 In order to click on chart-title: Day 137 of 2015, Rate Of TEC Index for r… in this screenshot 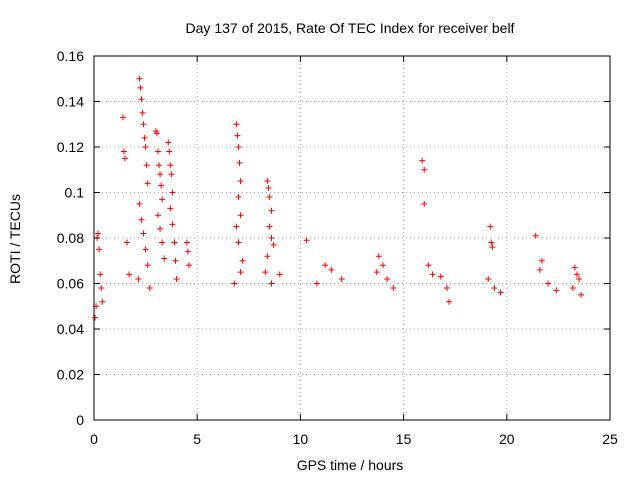, I will do `click(350, 28)`.